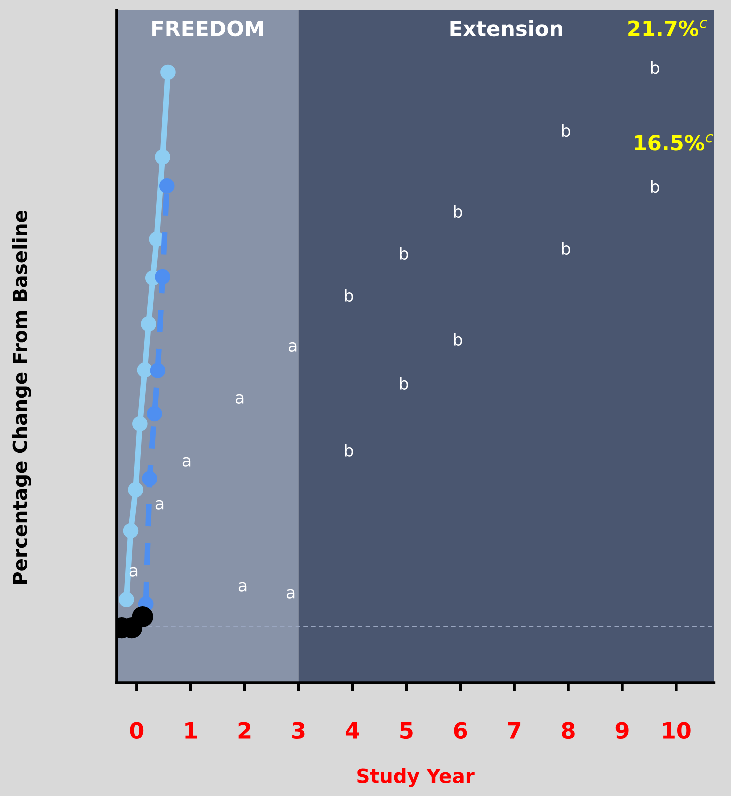 This screenshot has width=731, height=796. I want to click on x-tick-label: 1, so click(192, 730).